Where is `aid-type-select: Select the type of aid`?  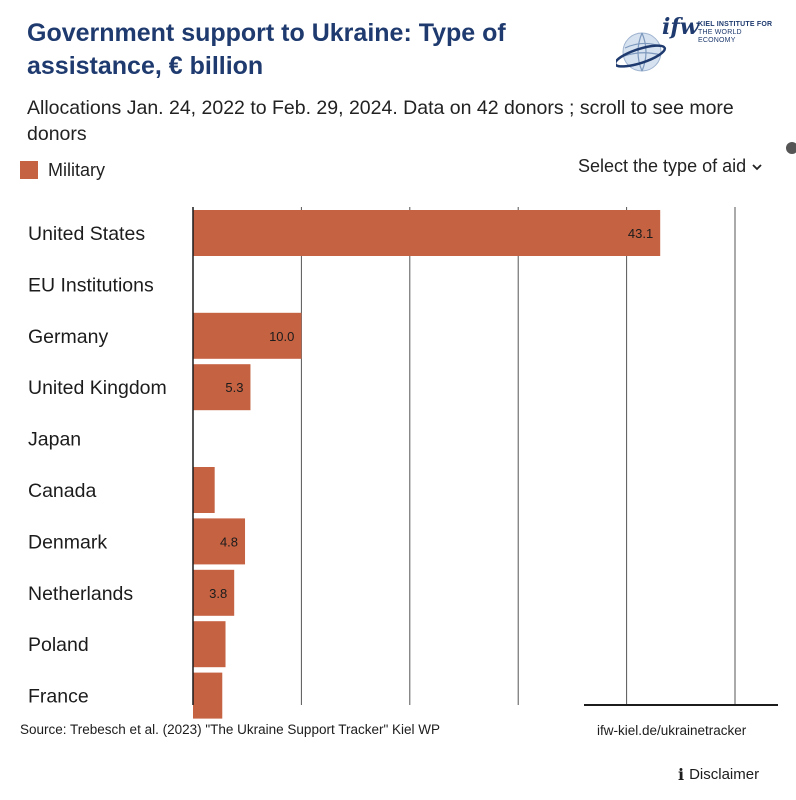 aid-type-select: Select the type of aid is located at coordinates (670, 166).